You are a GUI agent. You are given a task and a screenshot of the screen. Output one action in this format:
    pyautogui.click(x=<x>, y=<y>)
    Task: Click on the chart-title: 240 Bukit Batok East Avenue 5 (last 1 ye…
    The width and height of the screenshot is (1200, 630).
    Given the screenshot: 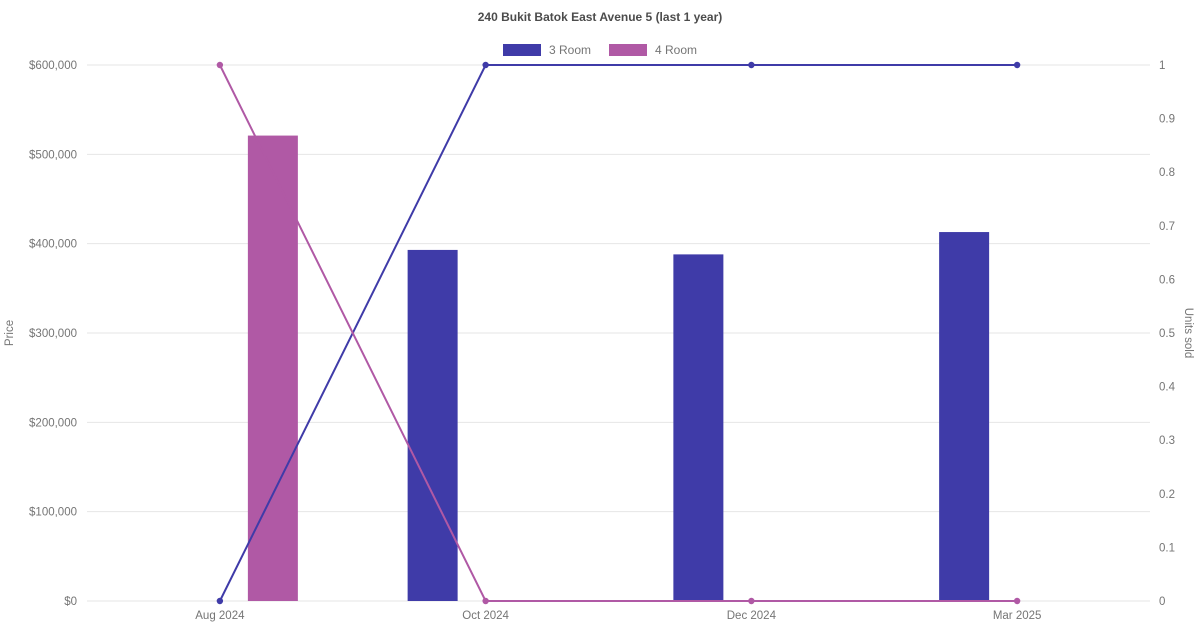 What is the action you would take?
    pyautogui.click(x=600, y=17)
    